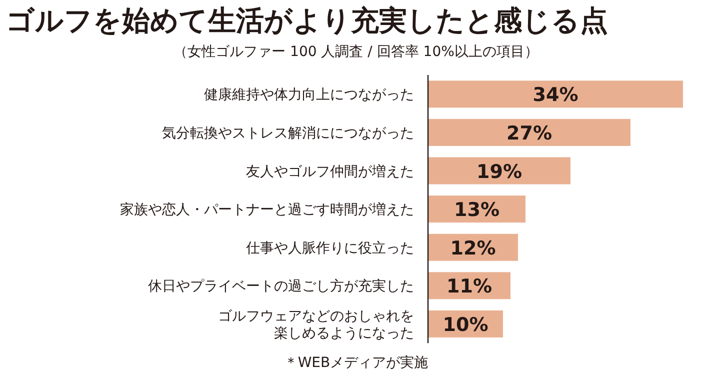 This screenshot has height=380, width=712. What do you see at coordinates (465, 325) in the screenshot?
I see `data-label: 10%` at bounding box center [465, 325].